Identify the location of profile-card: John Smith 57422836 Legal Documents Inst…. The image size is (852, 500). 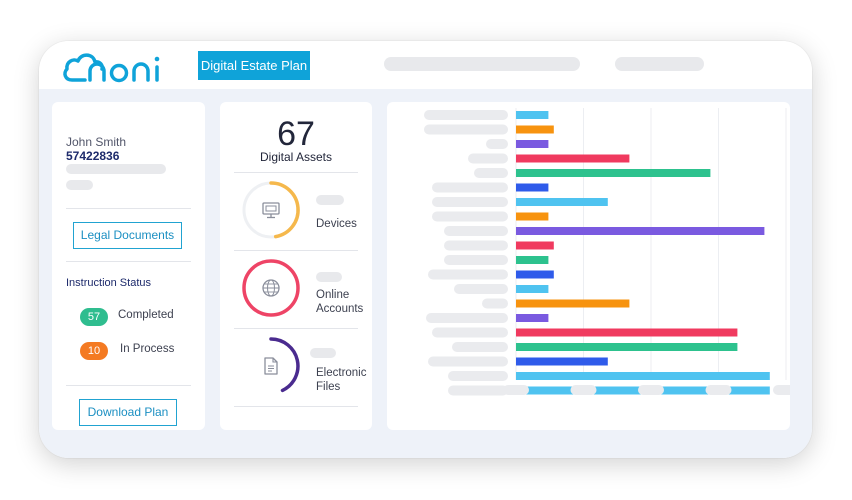
(128, 266).